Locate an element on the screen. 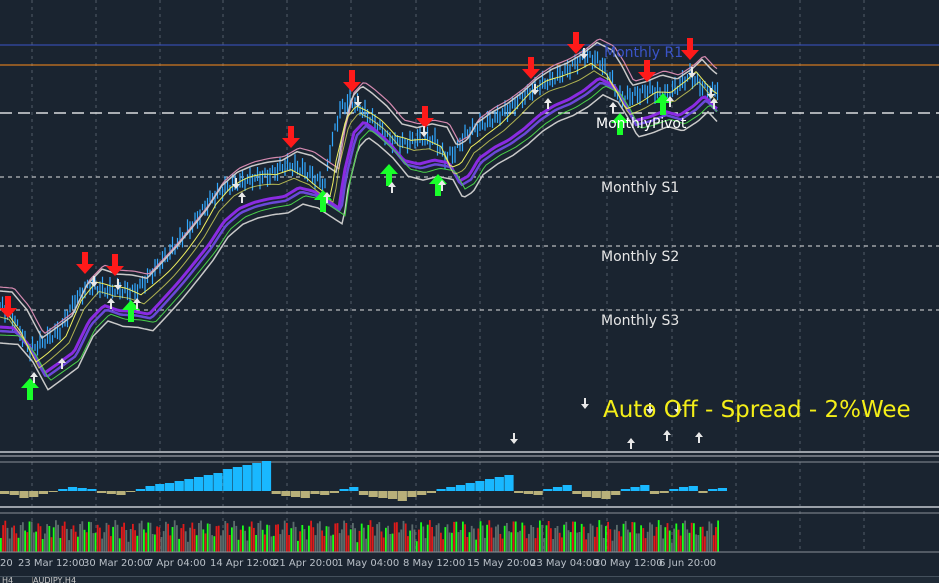  date-label: 20 is located at coordinates (6, 563).